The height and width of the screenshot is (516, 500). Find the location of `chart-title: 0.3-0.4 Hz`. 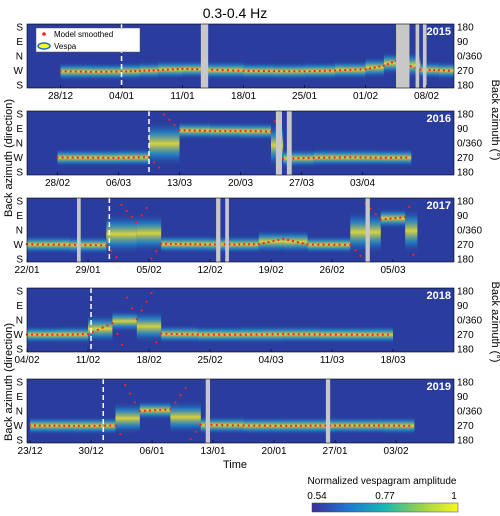

chart-title: 0.3-0.4 Hz is located at coordinates (235, 13).